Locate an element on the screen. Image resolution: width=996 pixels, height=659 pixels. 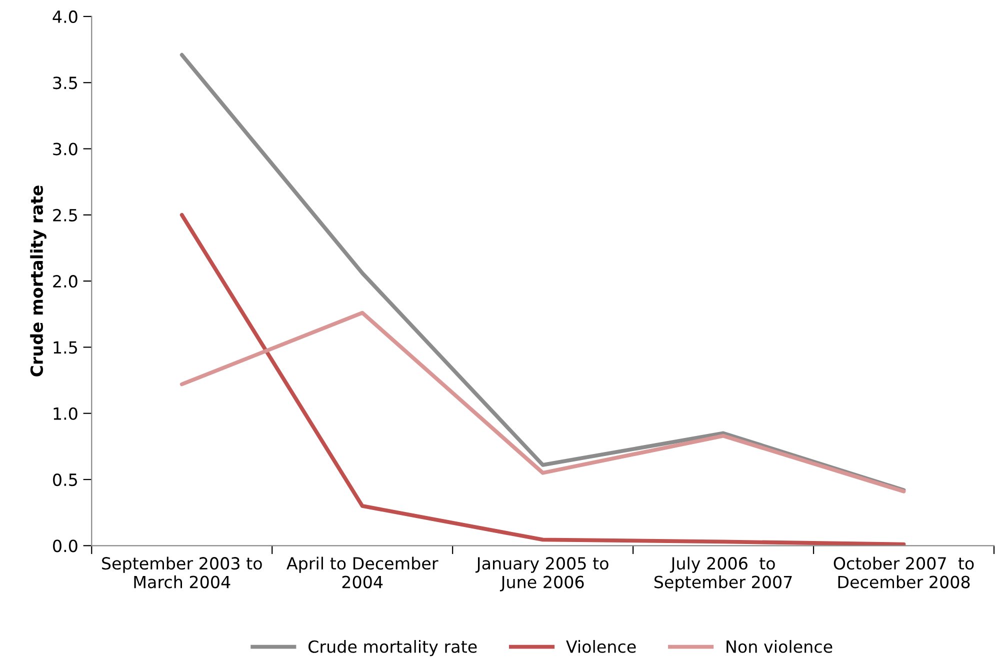
y-tick-label: 1.0 is located at coordinates (66, 413).